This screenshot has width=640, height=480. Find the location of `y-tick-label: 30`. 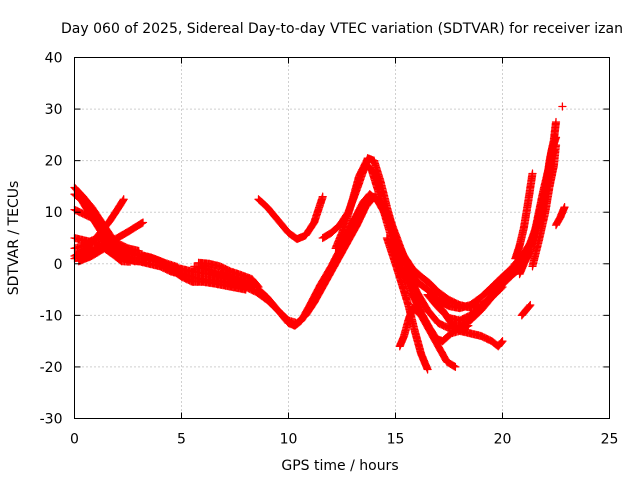

y-tick-label: 30 is located at coordinates (54, 110).